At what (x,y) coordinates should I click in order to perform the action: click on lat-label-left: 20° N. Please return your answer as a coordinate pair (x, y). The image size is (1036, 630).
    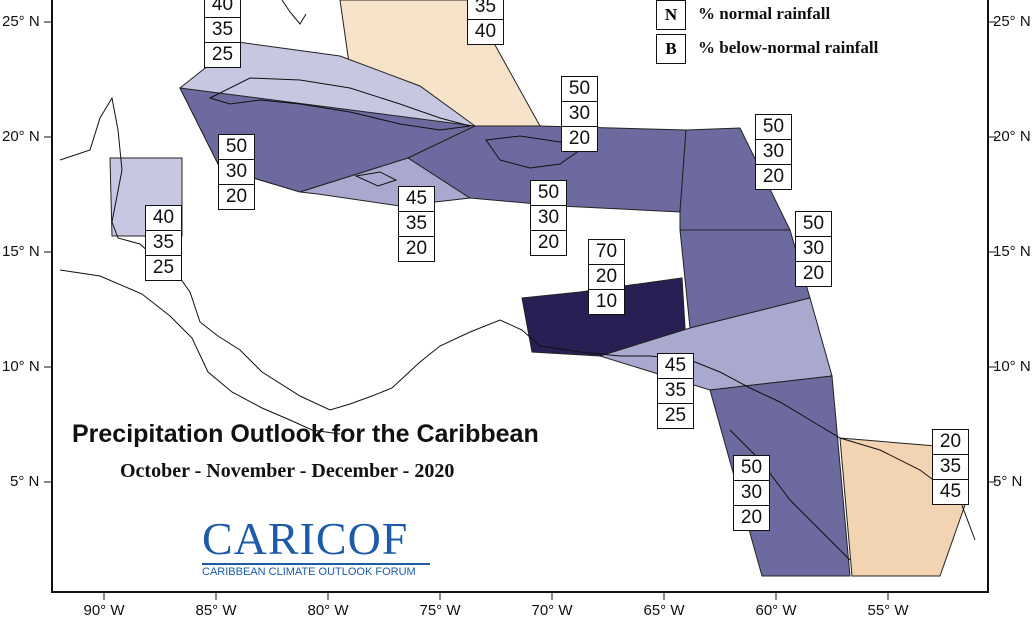
    Looking at the image, I should click on (21, 136).